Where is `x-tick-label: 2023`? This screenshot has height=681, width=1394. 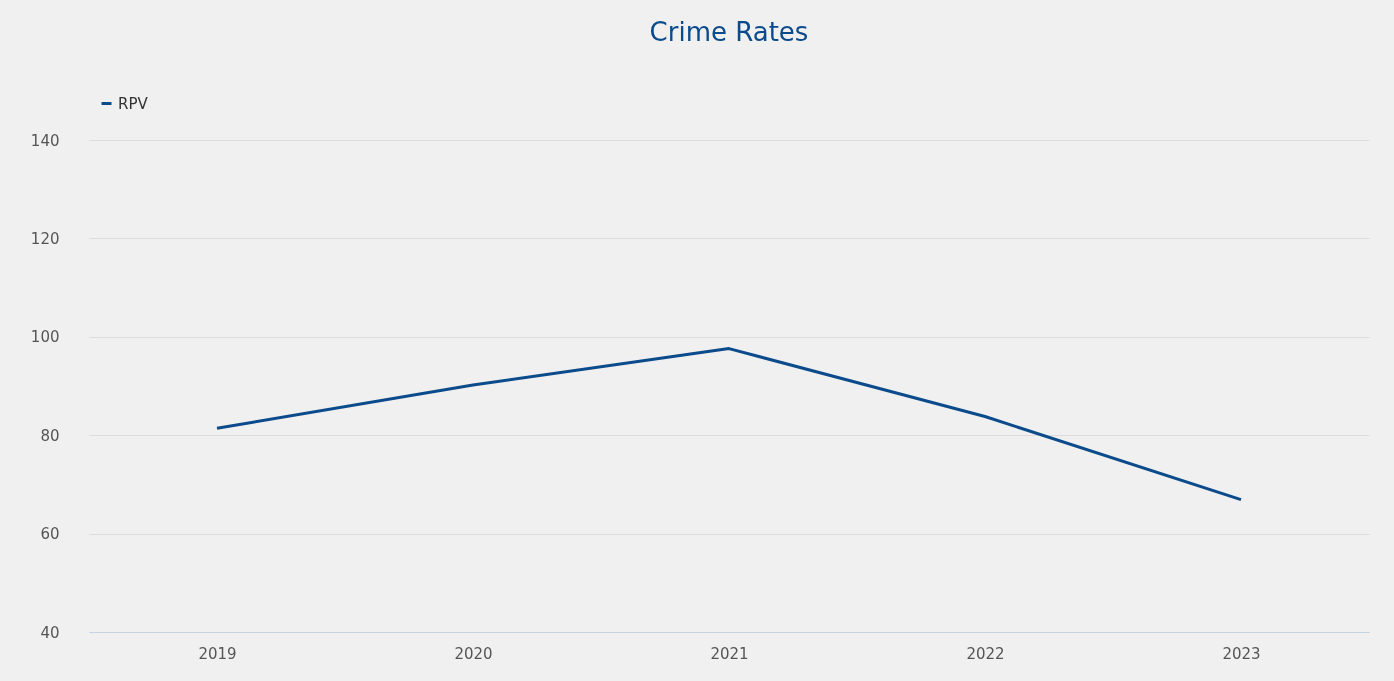
x-tick-label: 2023 is located at coordinates (1241, 653).